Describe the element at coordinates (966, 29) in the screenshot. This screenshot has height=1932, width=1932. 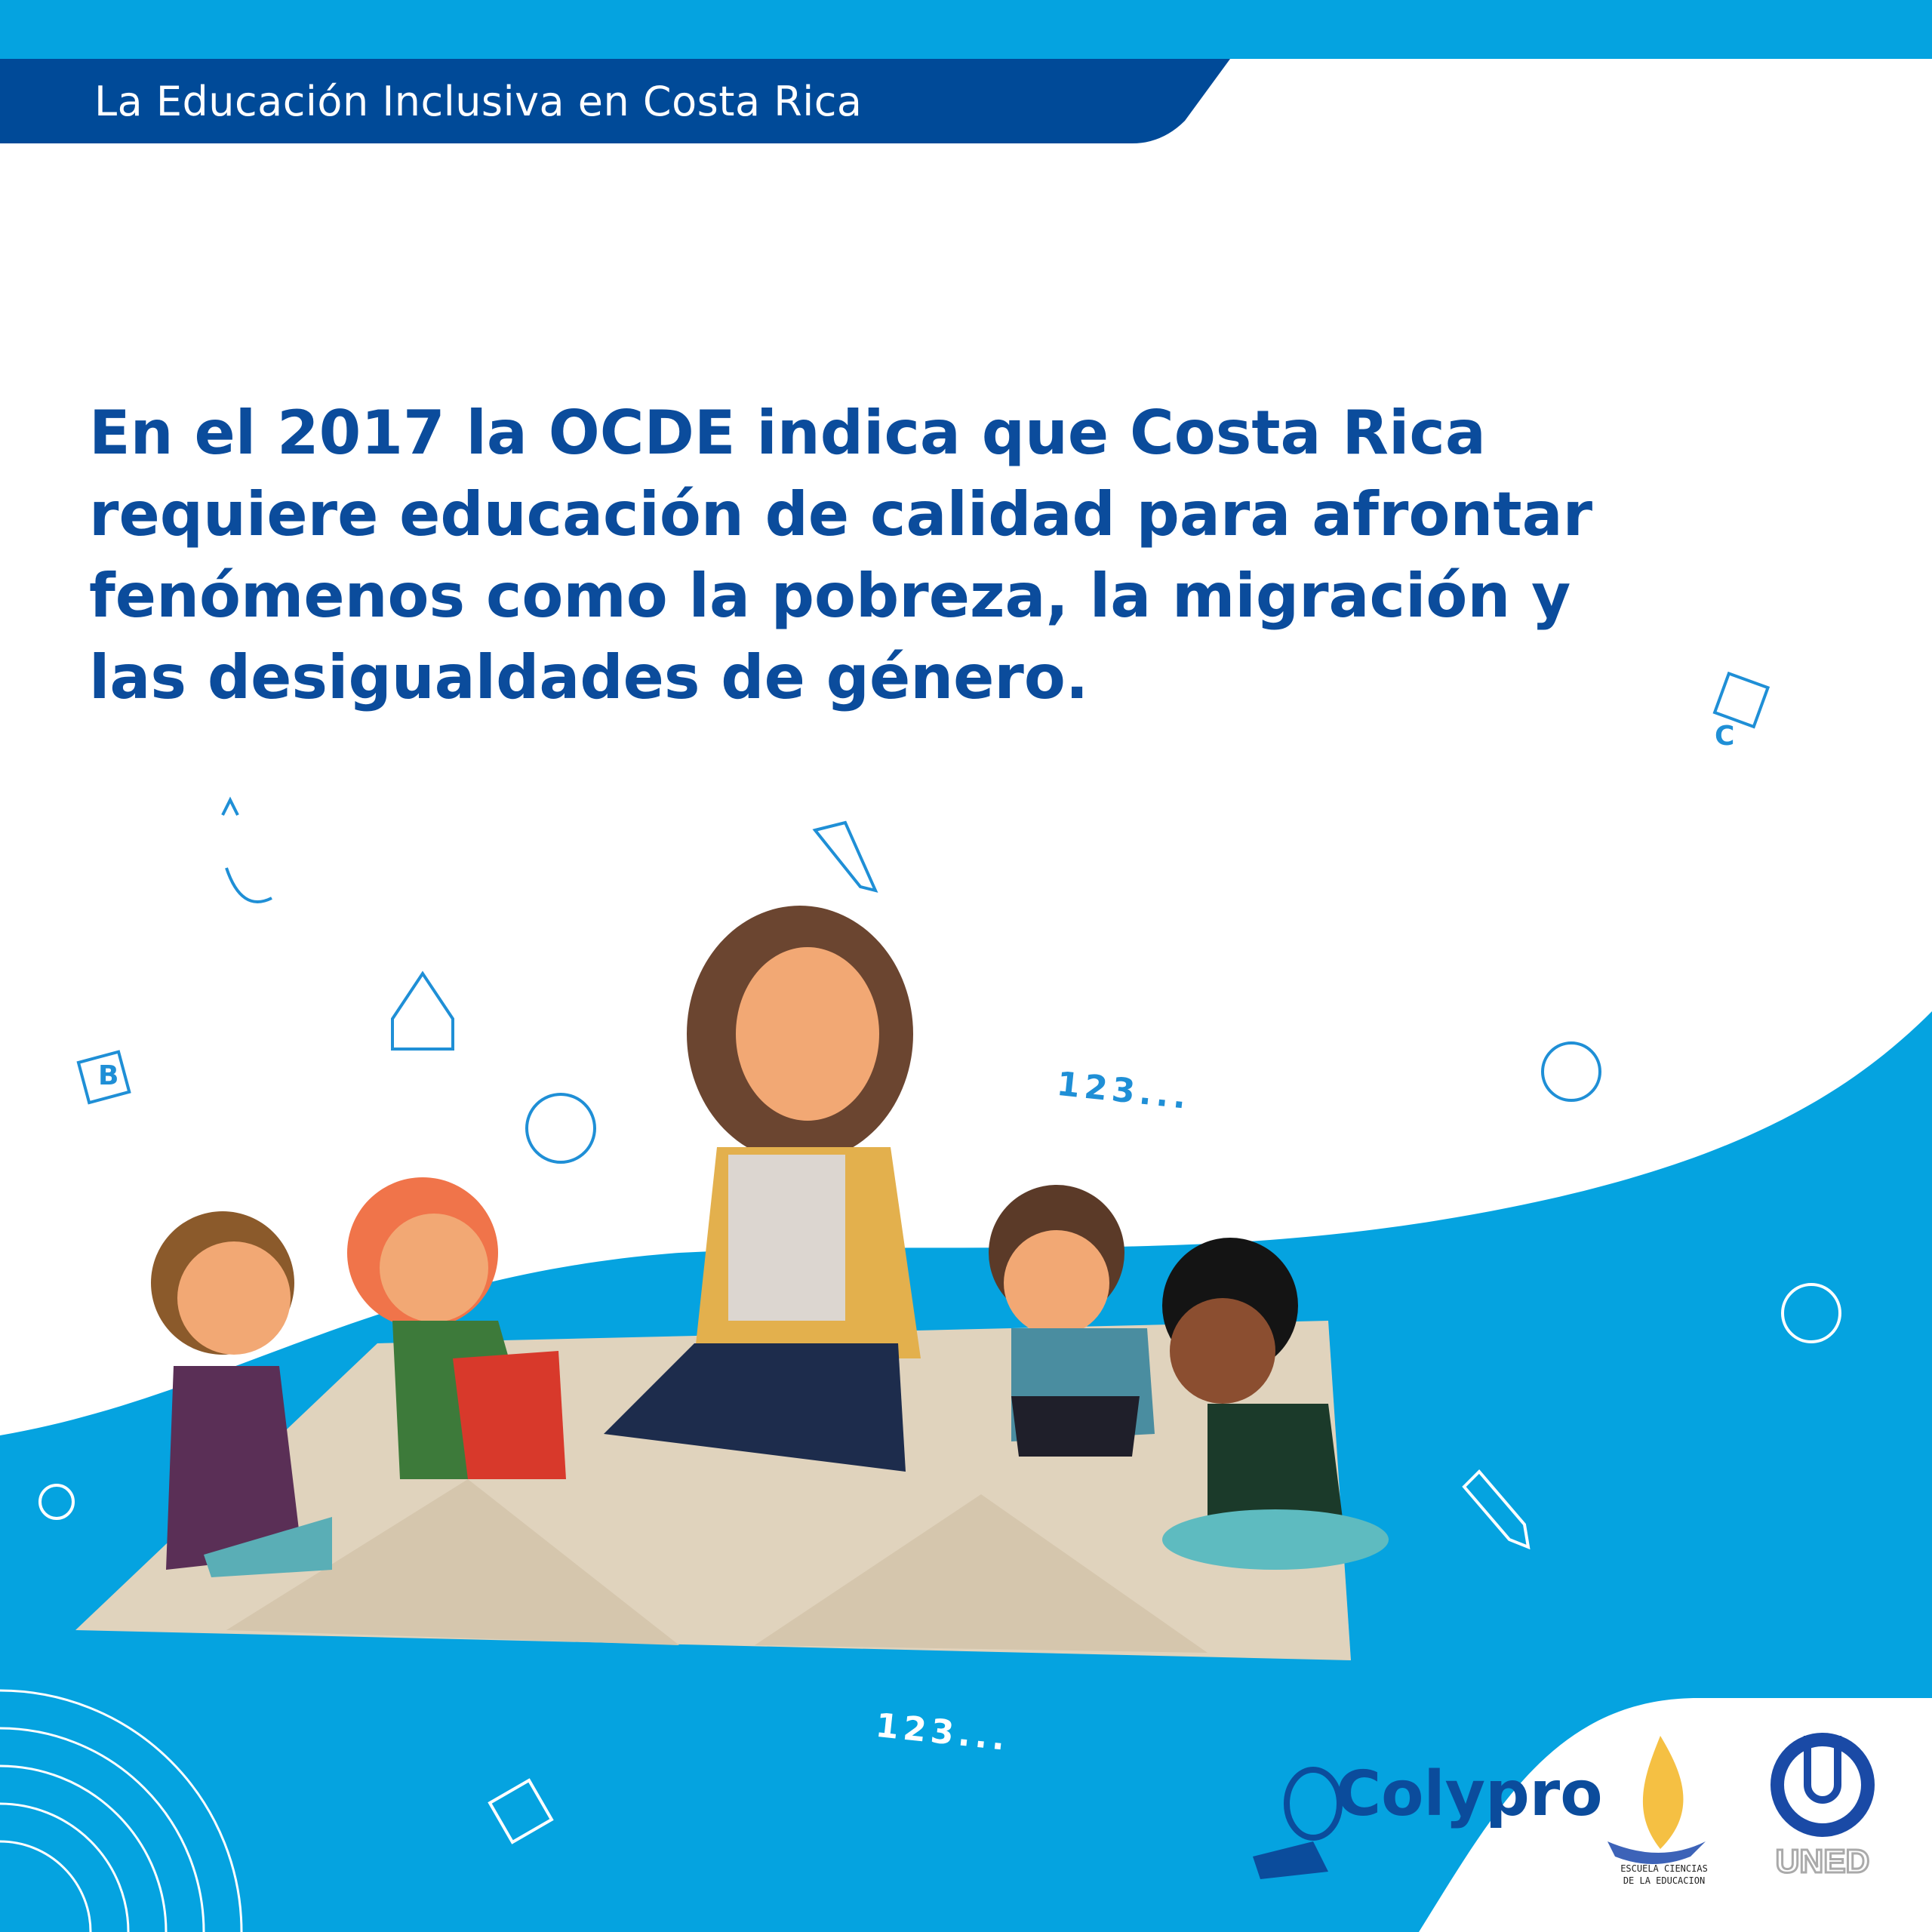
I see `top-band` at that location.